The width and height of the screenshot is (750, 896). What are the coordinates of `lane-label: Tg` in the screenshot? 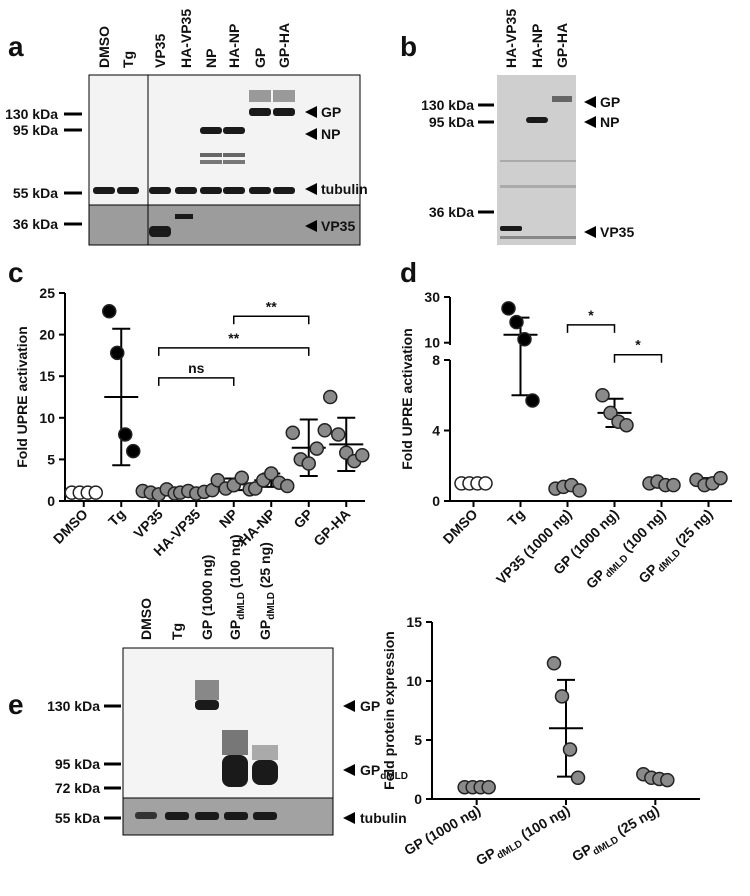 It's located at (128, 59).